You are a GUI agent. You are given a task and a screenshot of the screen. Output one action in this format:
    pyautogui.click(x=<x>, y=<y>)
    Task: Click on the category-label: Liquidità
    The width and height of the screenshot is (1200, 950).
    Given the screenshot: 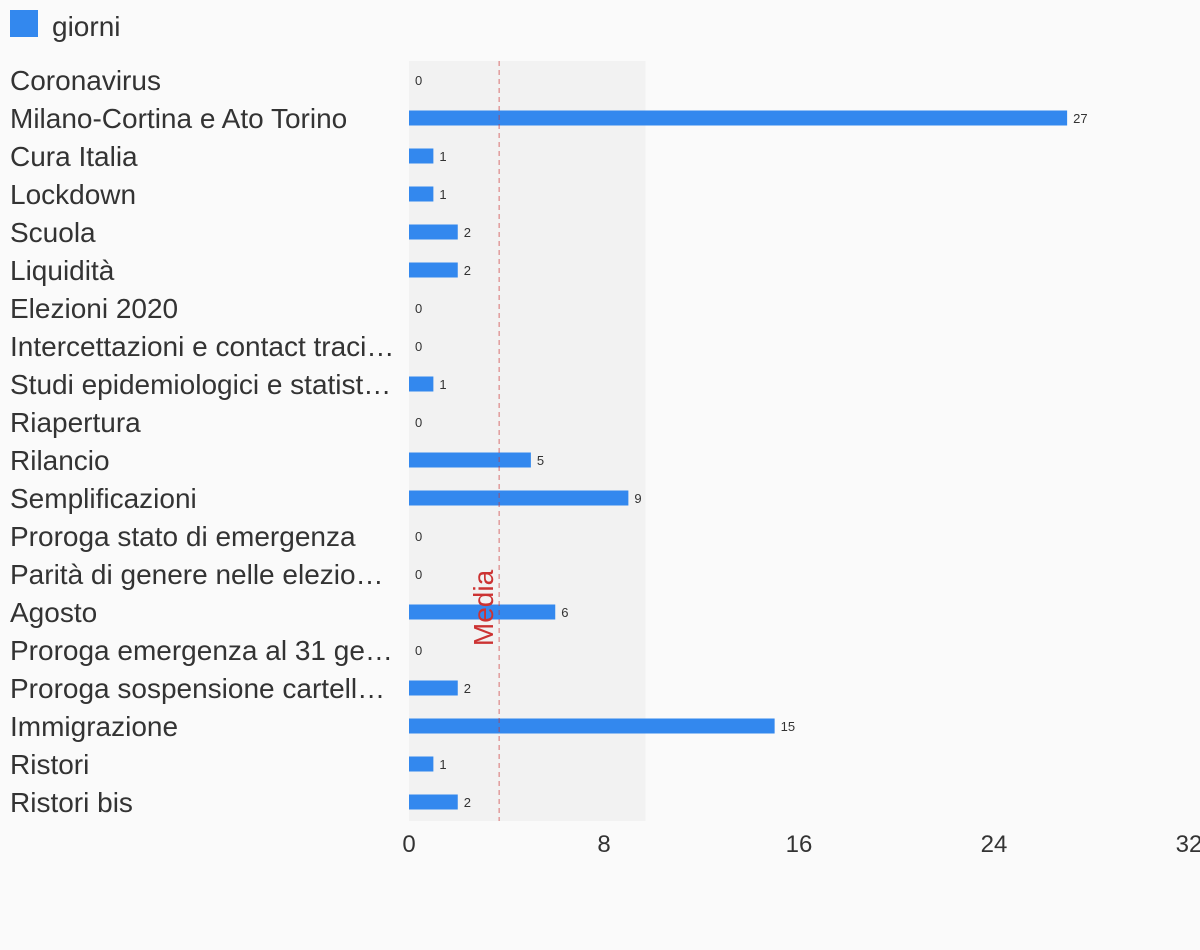 What is the action you would take?
    pyautogui.click(x=62, y=270)
    